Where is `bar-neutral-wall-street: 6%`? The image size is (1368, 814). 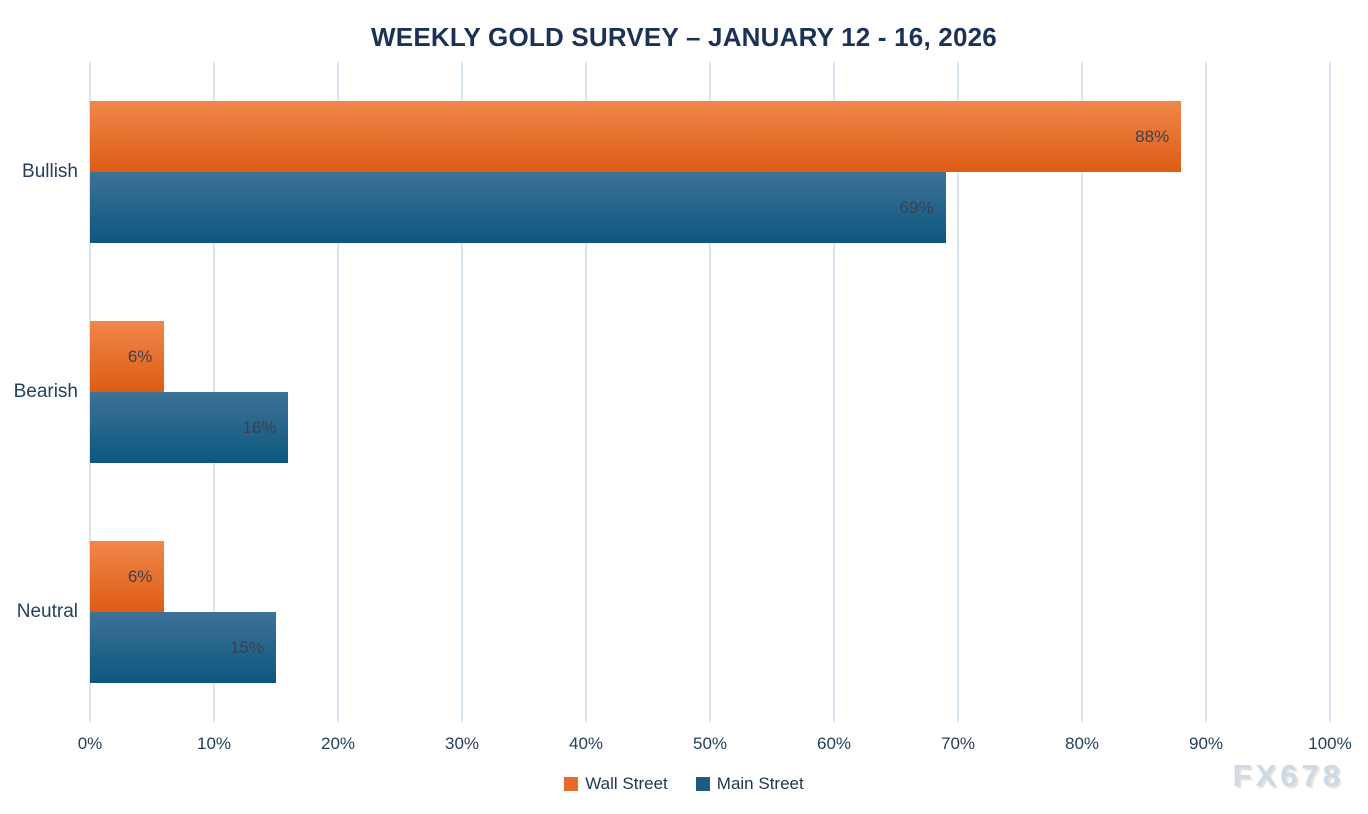 bar-neutral-wall-street: 6% is located at coordinates (127, 576).